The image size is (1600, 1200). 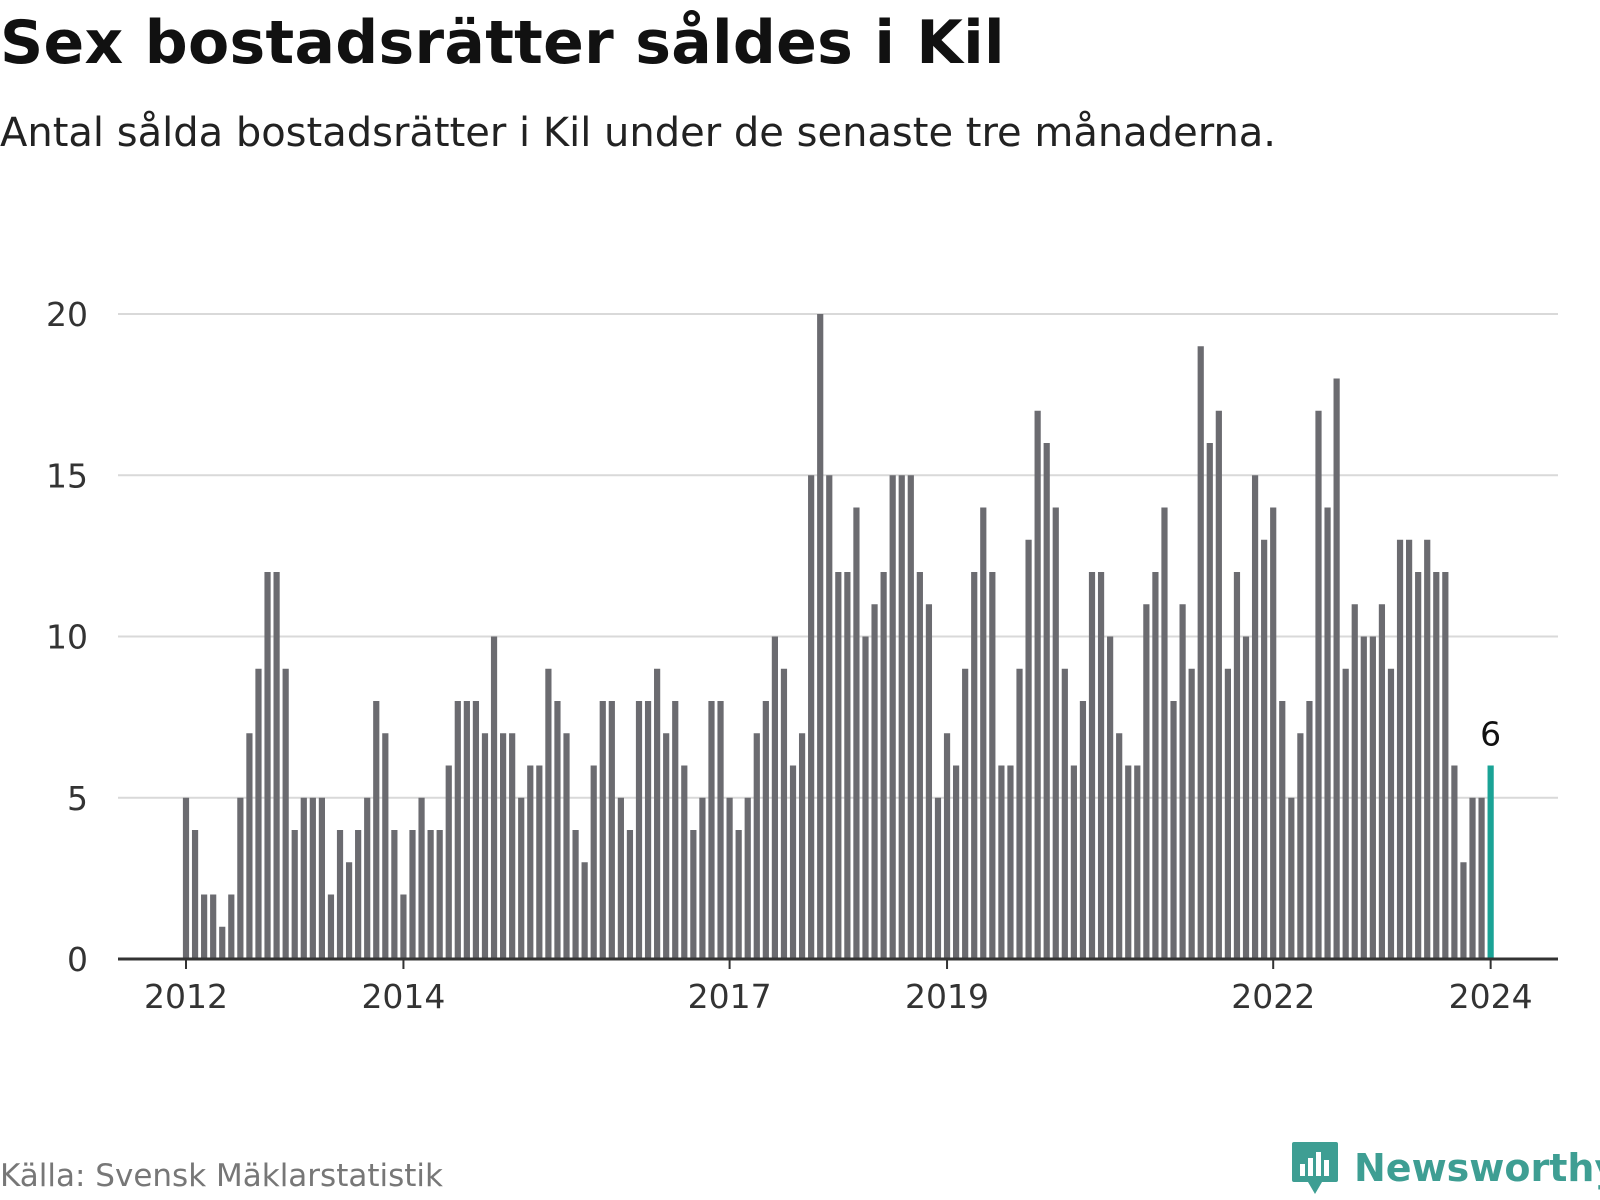 What do you see at coordinates (67, 475) in the screenshot?
I see `y-tick-label: 15` at bounding box center [67, 475].